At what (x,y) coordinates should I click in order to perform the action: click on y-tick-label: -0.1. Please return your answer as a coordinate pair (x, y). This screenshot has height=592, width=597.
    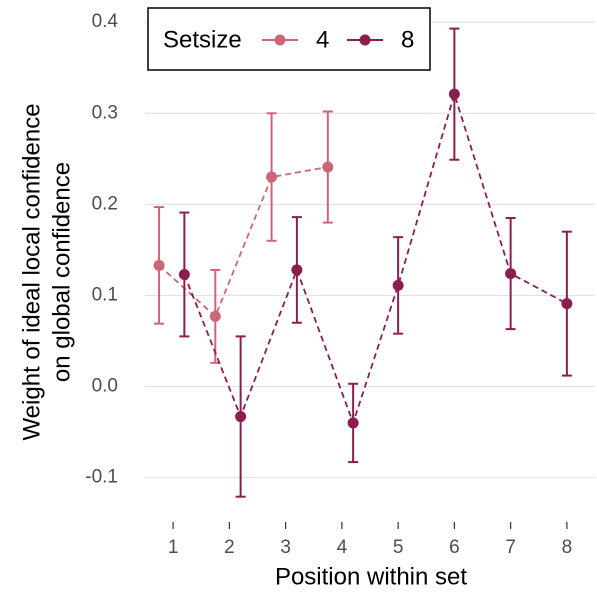
    Looking at the image, I should click on (101, 477).